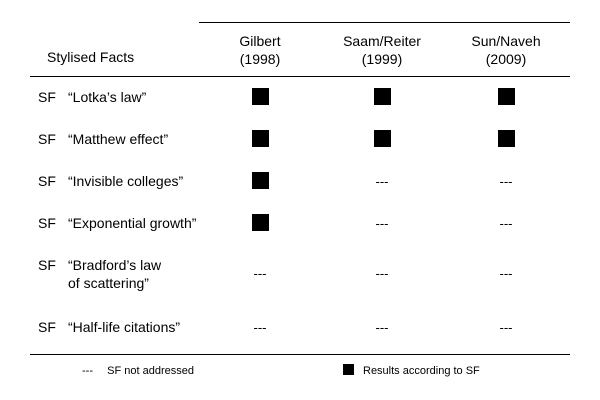  Describe the element at coordinates (260, 41) in the screenshot. I see `column-header-name: Gilbert` at that location.